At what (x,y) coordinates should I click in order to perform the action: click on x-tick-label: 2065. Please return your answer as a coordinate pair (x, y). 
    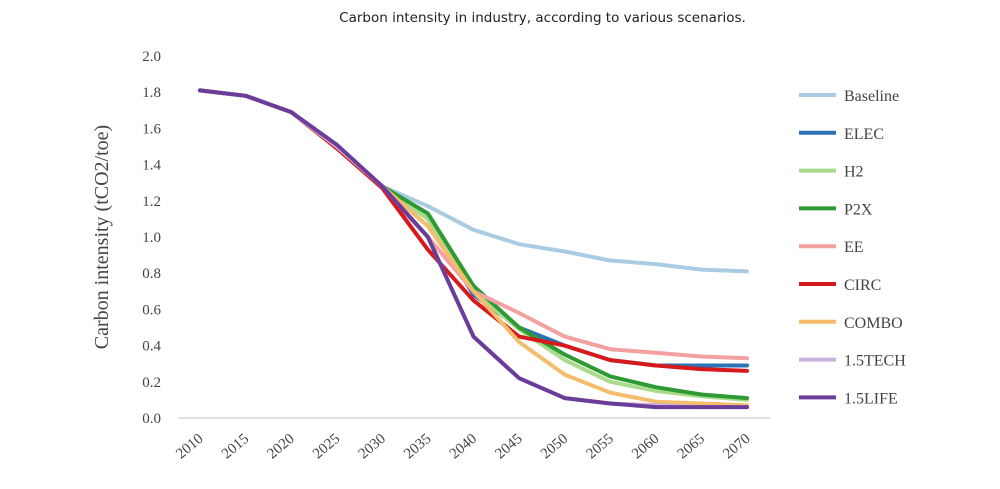
    Looking at the image, I should click on (691, 447).